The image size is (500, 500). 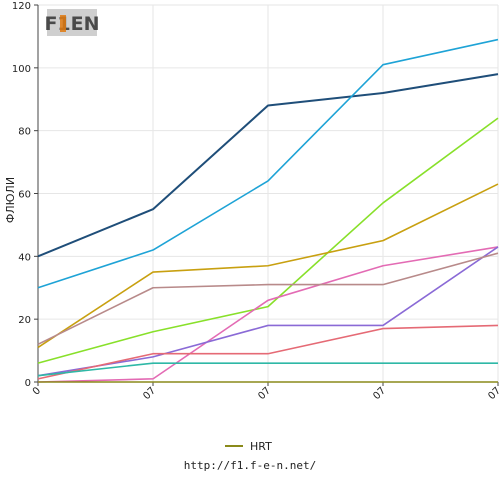 What do you see at coordinates (24, 132) in the screenshot?
I see `y-tick-label: 80` at bounding box center [24, 132].